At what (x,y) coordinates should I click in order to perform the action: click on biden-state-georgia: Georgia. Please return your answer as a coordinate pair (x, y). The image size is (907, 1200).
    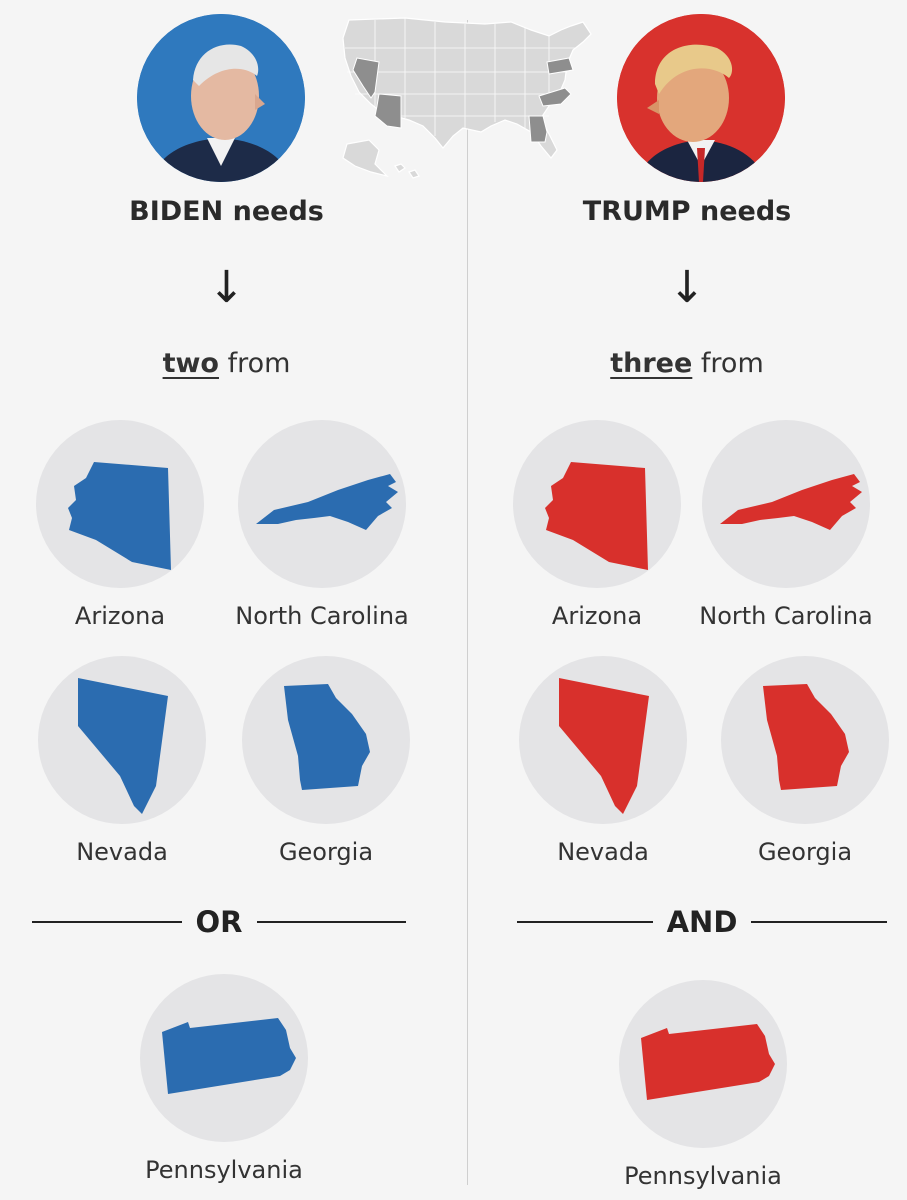
    Looking at the image, I should click on (326, 761).